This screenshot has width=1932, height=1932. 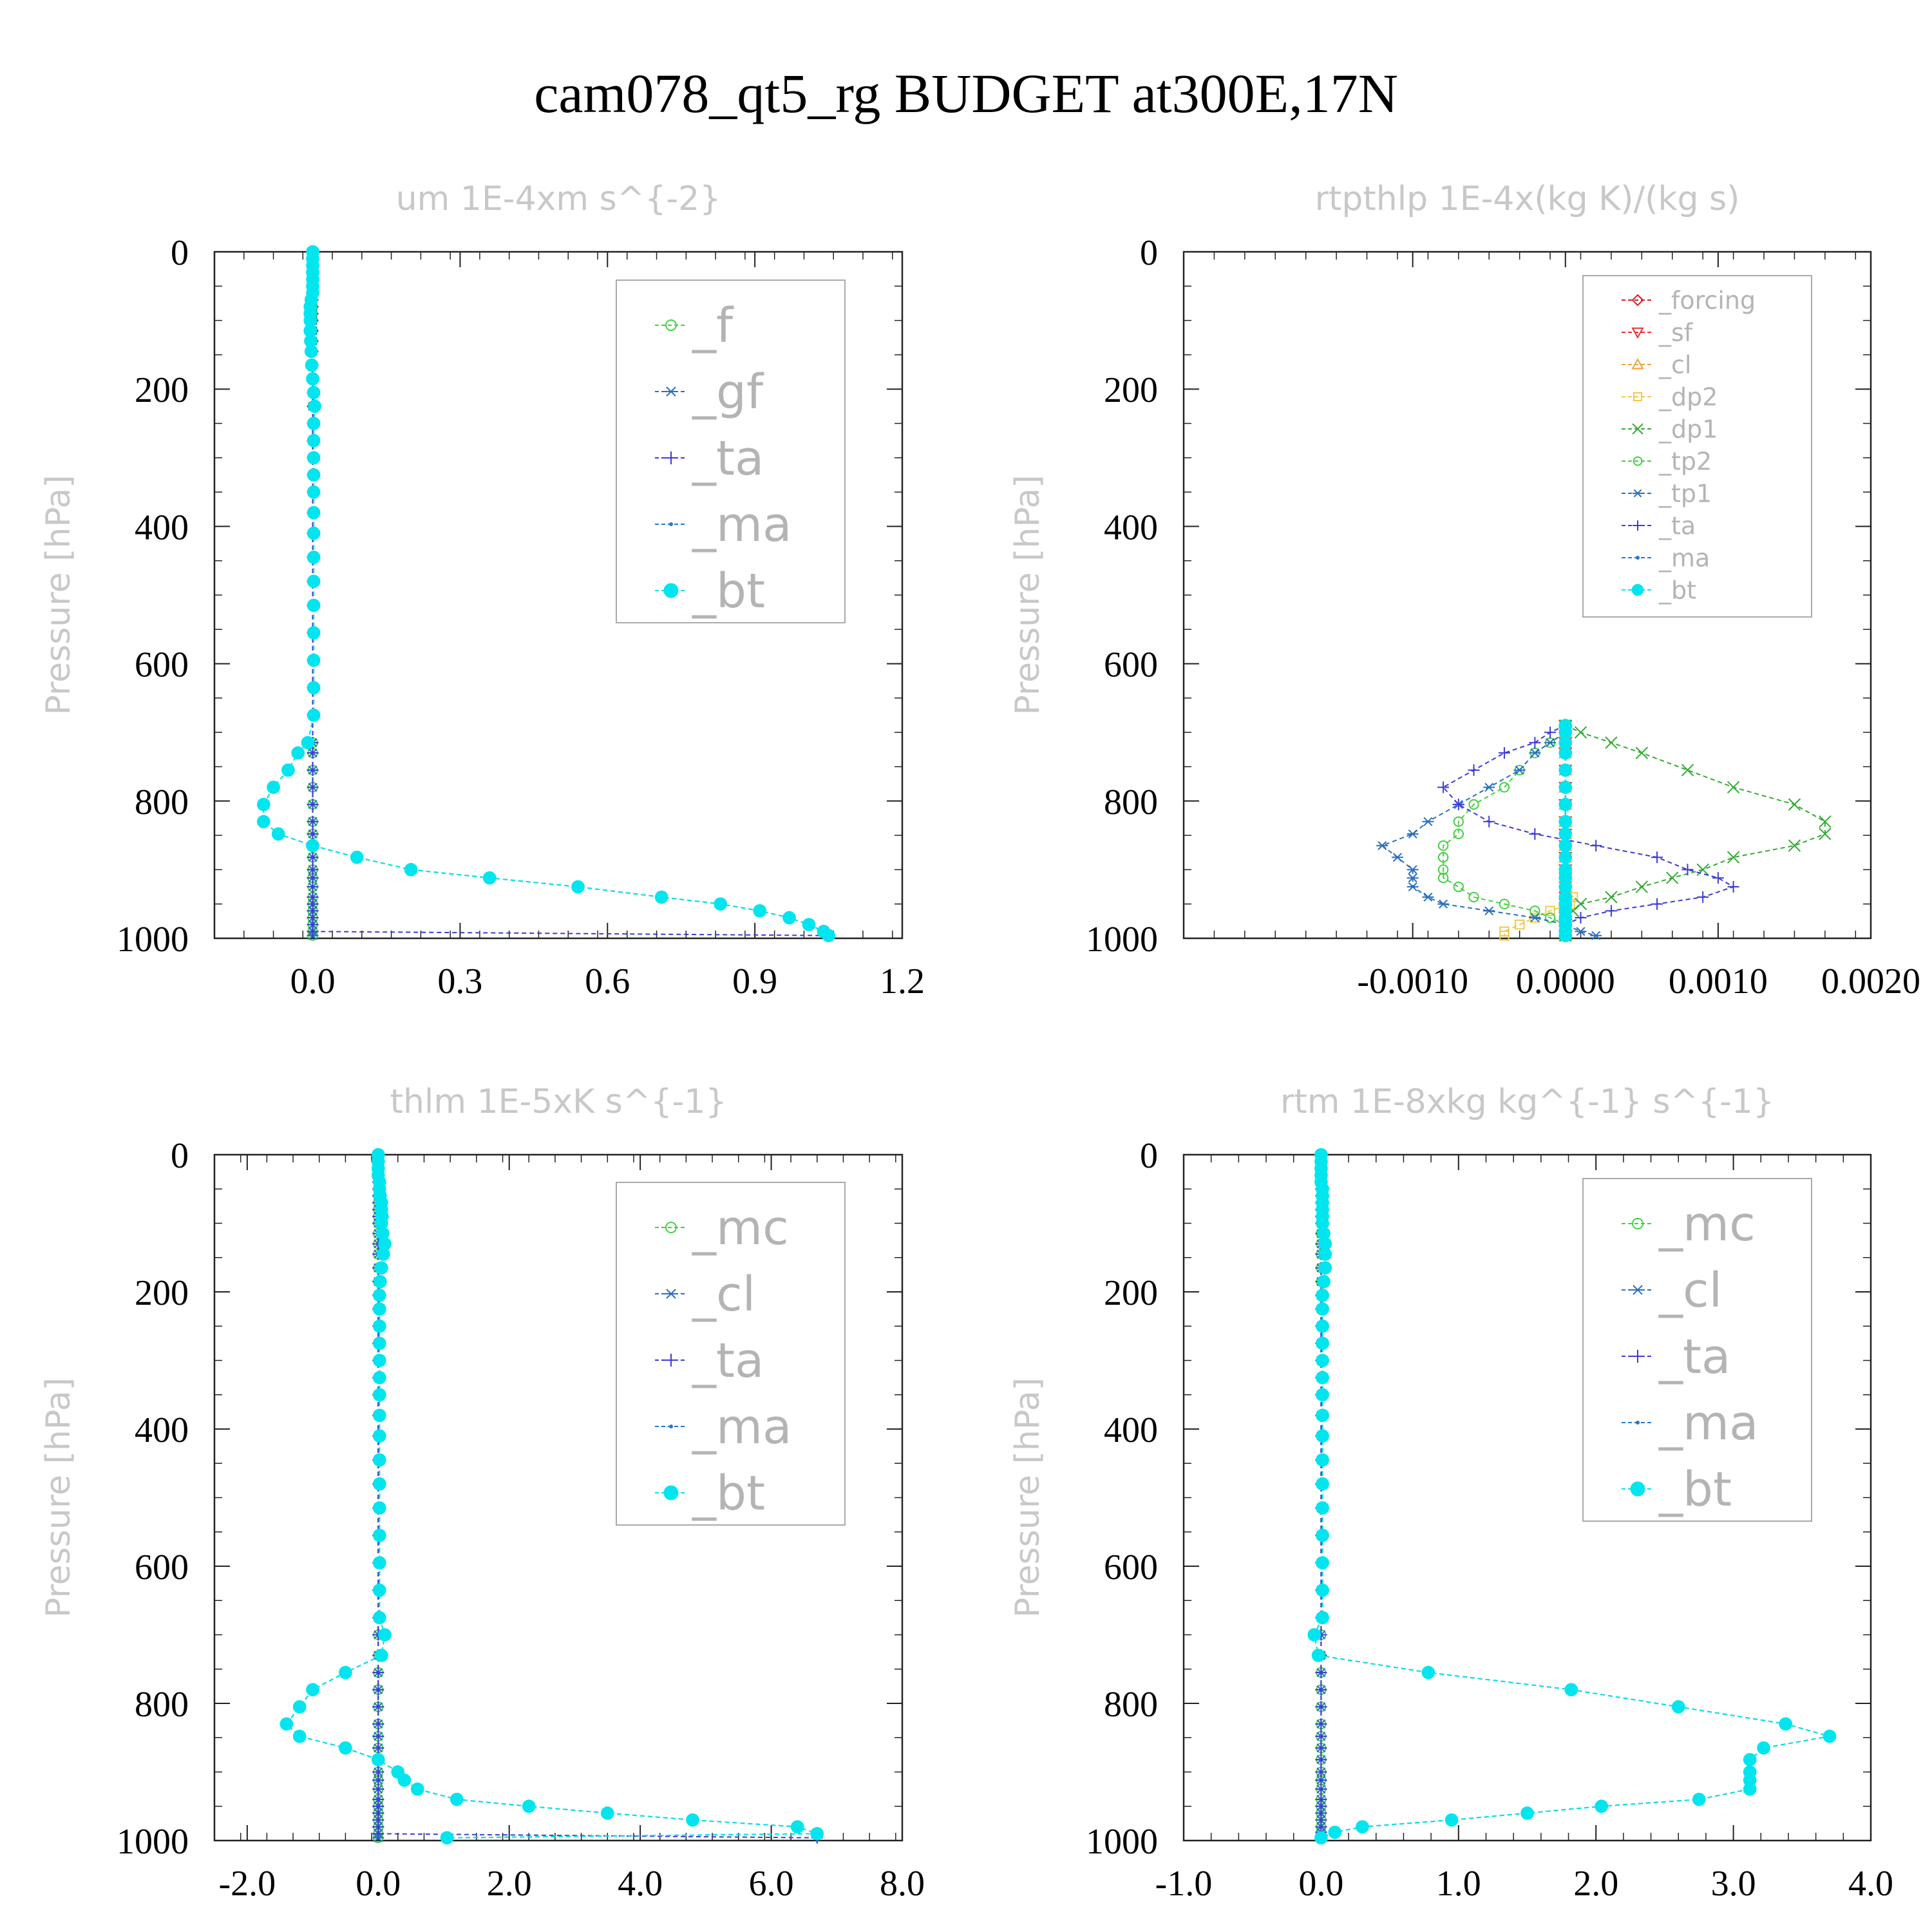 What do you see at coordinates (558, 1102) in the screenshot?
I see `panel-title: thlm 1E-5xK s^{-1}` at bounding box center [558, 1102].